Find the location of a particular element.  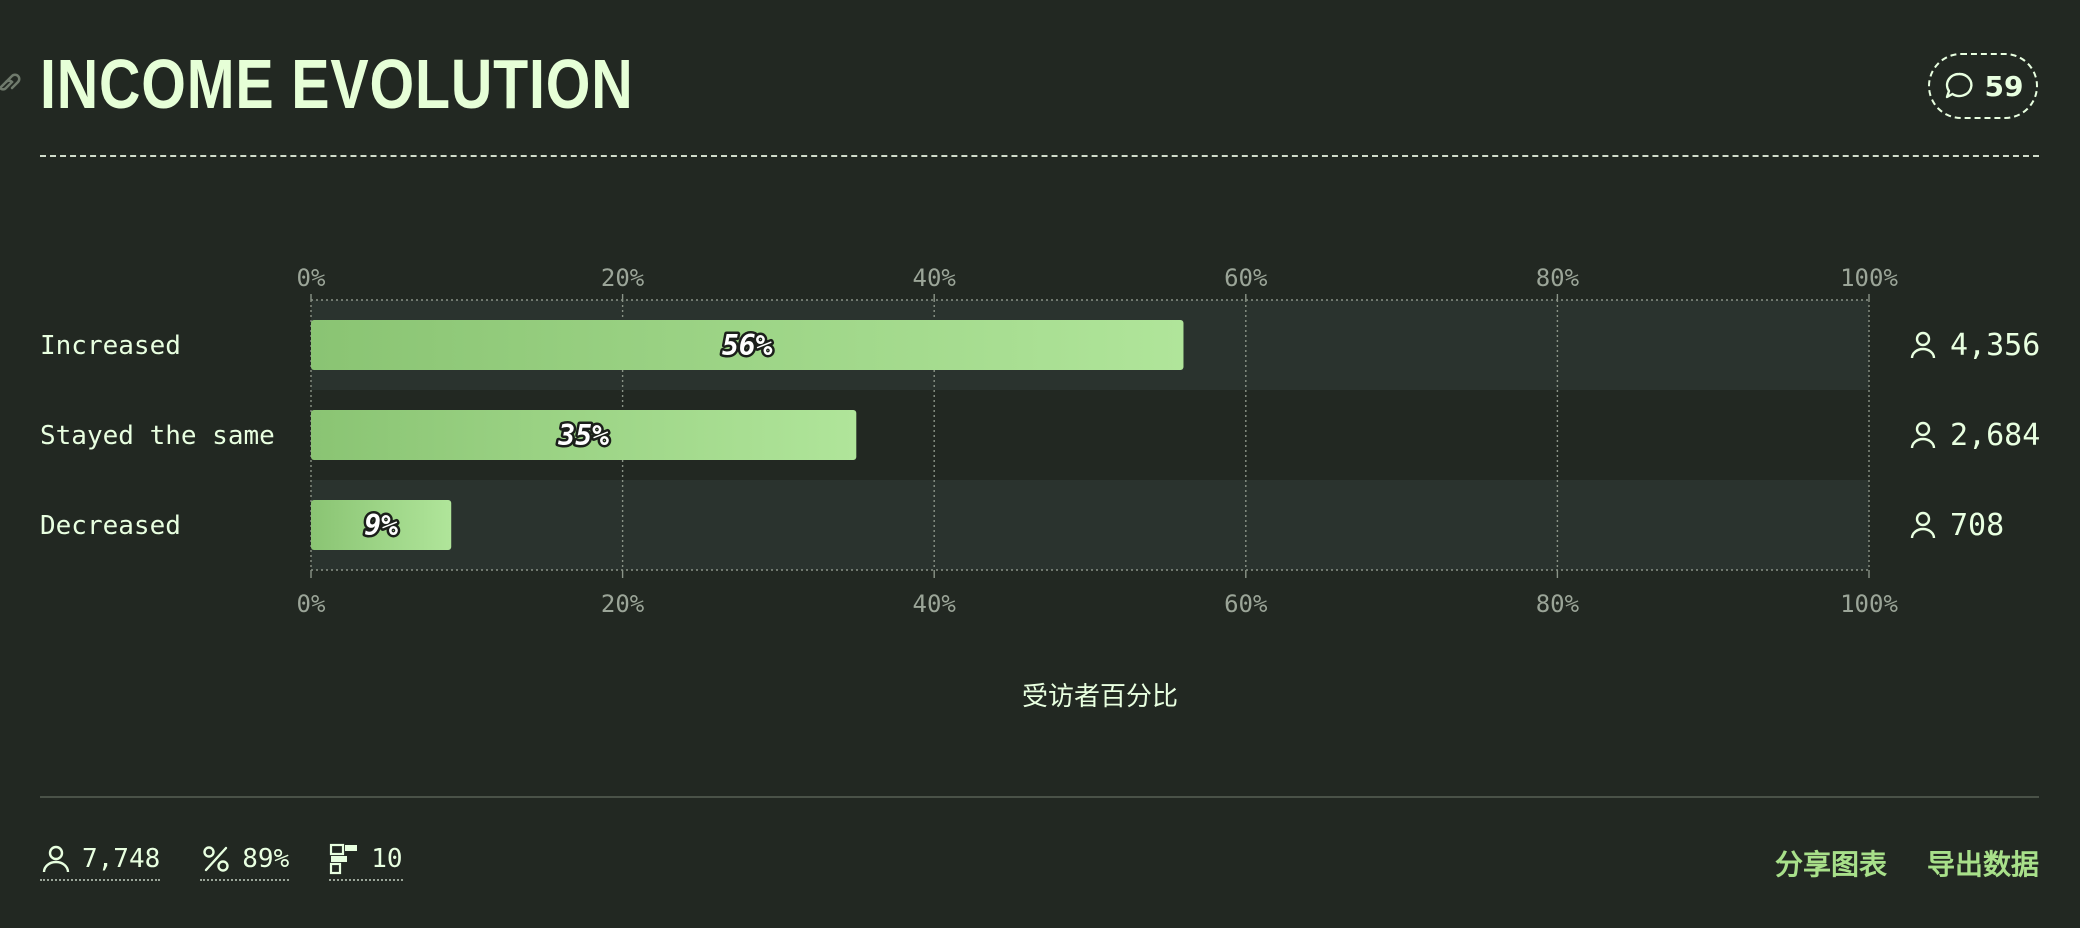

survey-stats: 7,748 89% 10 is located at coordinates (221, 862).